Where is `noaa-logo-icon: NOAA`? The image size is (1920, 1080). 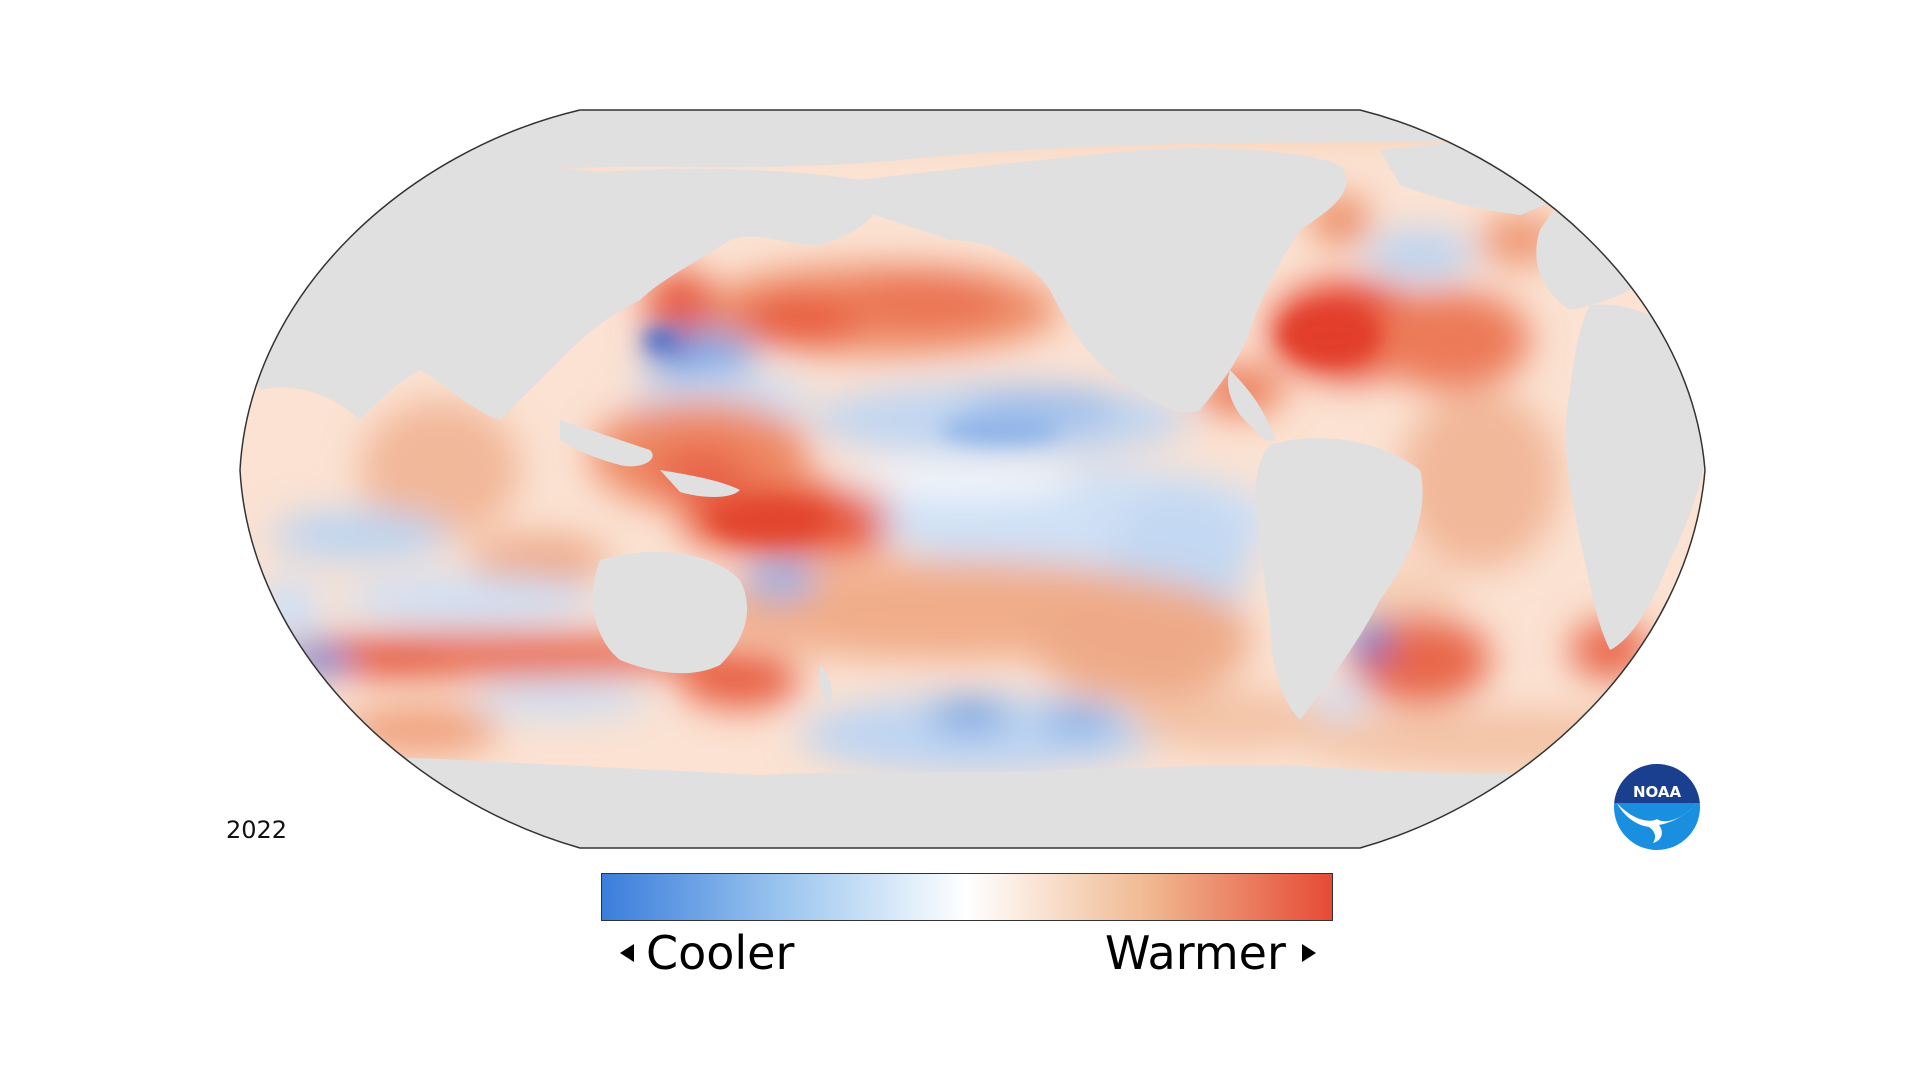 noaa-logo-icon: NOAA is located at coordinates (1657, 807).